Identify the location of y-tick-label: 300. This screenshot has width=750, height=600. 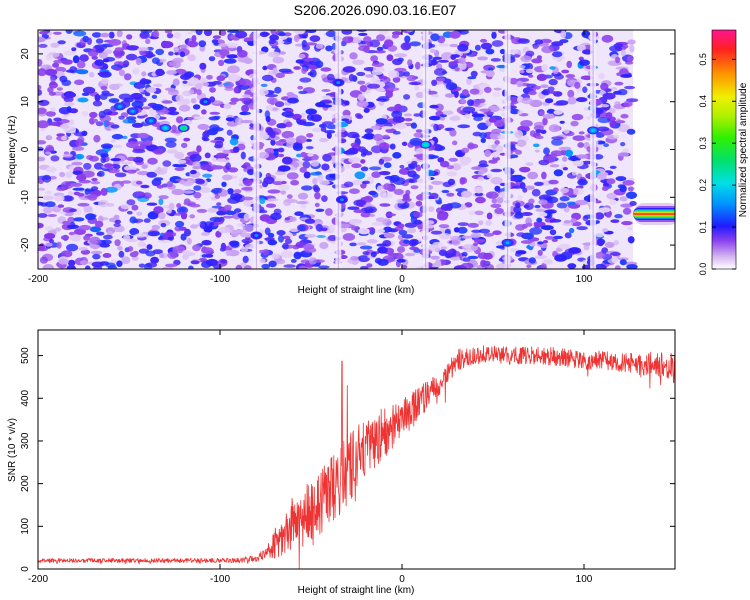
(25, 440).